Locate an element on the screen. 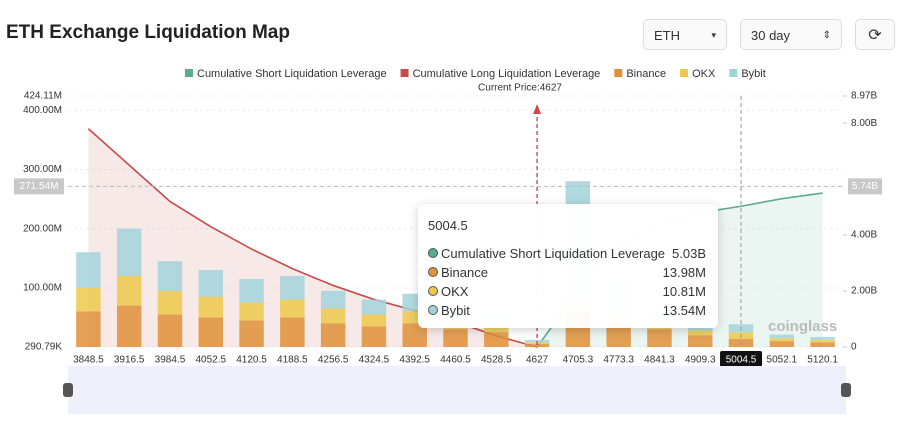 This screenshot has width=900, height=446. legend-label: Cumulative Long Liquidation Leverage is located at coordinates (507, 74).